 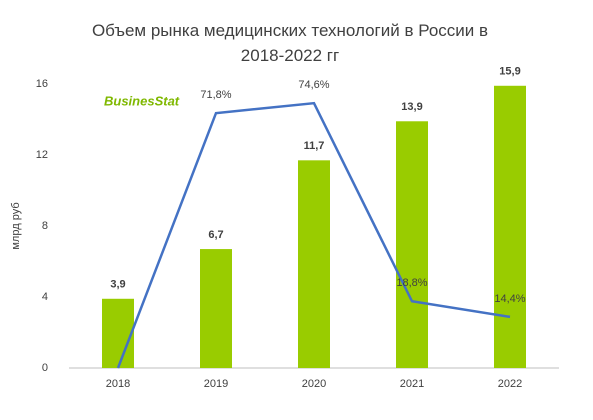 What do you see at coordinates (42, 84) in the screenshot?
I see `y-tick-label: 16` at bounding box center [42, 84].